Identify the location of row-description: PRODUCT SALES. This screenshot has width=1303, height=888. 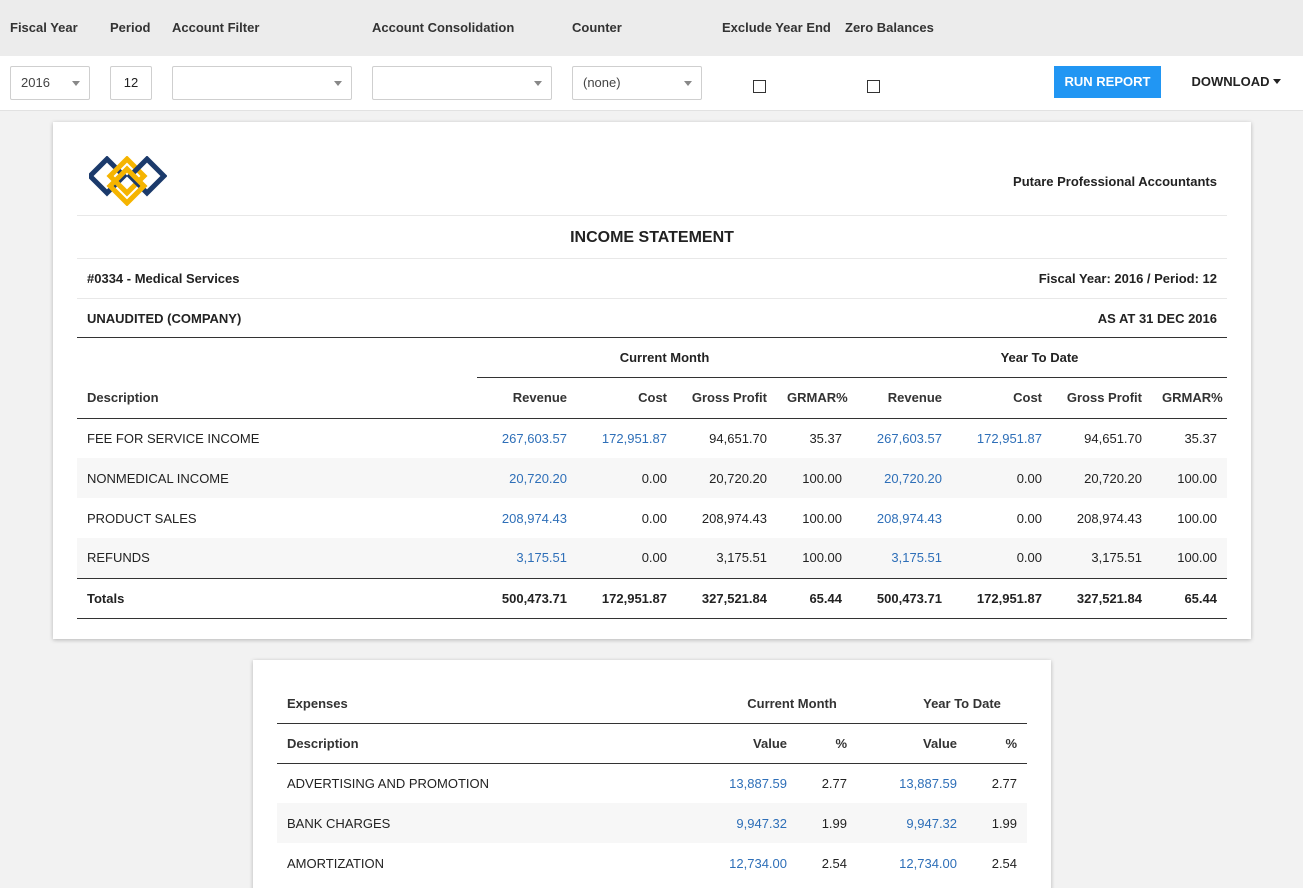
(142, 518).